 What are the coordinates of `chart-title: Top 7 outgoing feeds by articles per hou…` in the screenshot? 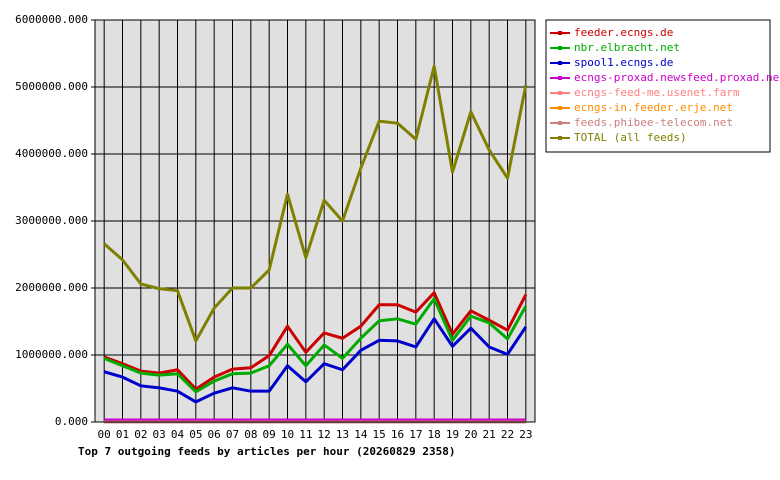 It's located at (267, 451).